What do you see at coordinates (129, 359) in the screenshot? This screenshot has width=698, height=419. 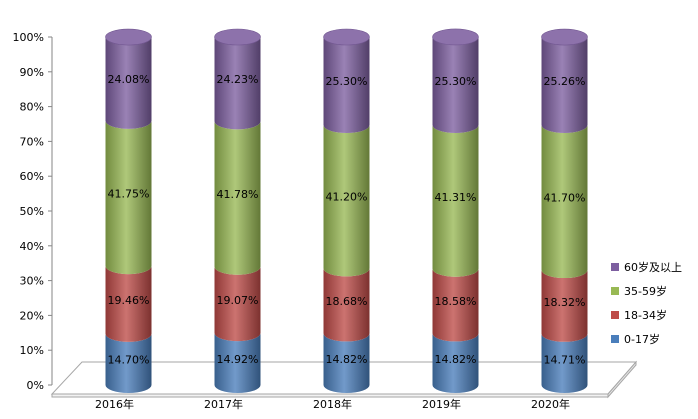 I see `data-label: 14.70%` at bounding box center [129, 359].